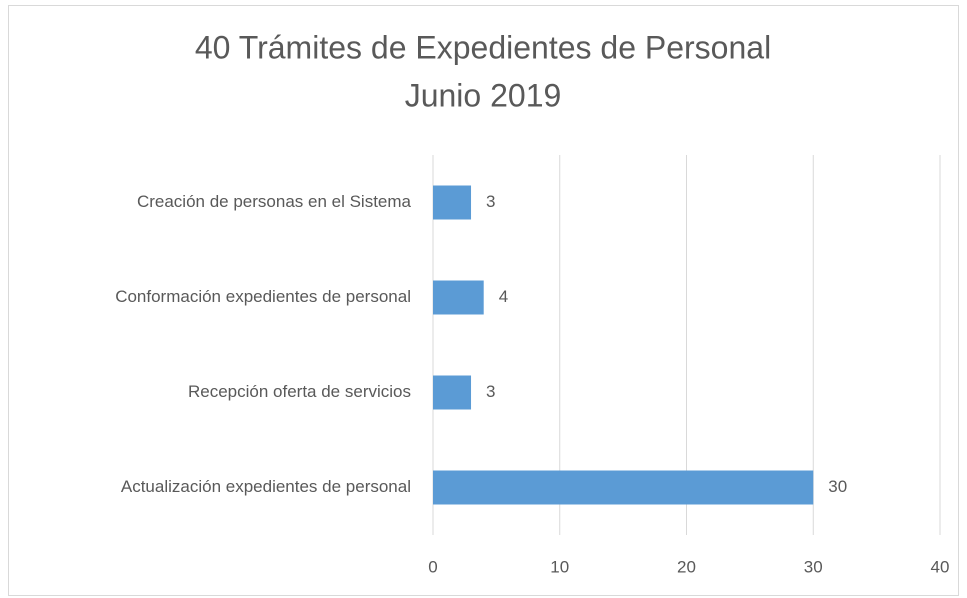 The image size is (967, 598). What do you see at coordinates (813, 566) in the screenshot?
I see `x-tick-label: 30` at bounding box center [813, 566].